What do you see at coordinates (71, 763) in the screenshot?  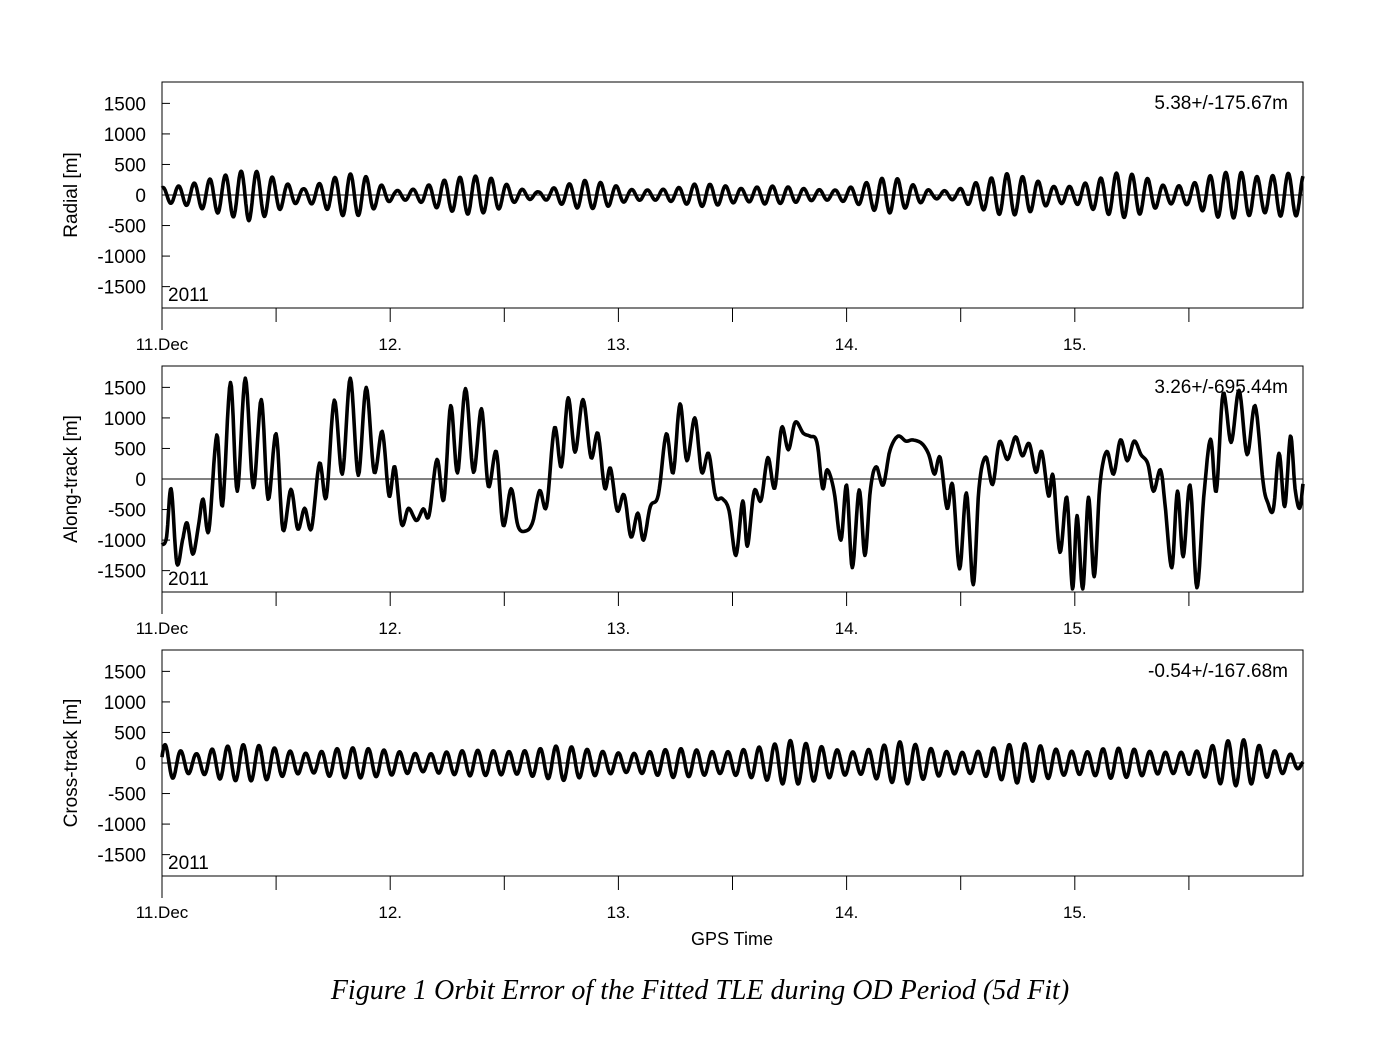 I see `y-axis-label: Cross-track [m]` at bounding box center [71, 763].